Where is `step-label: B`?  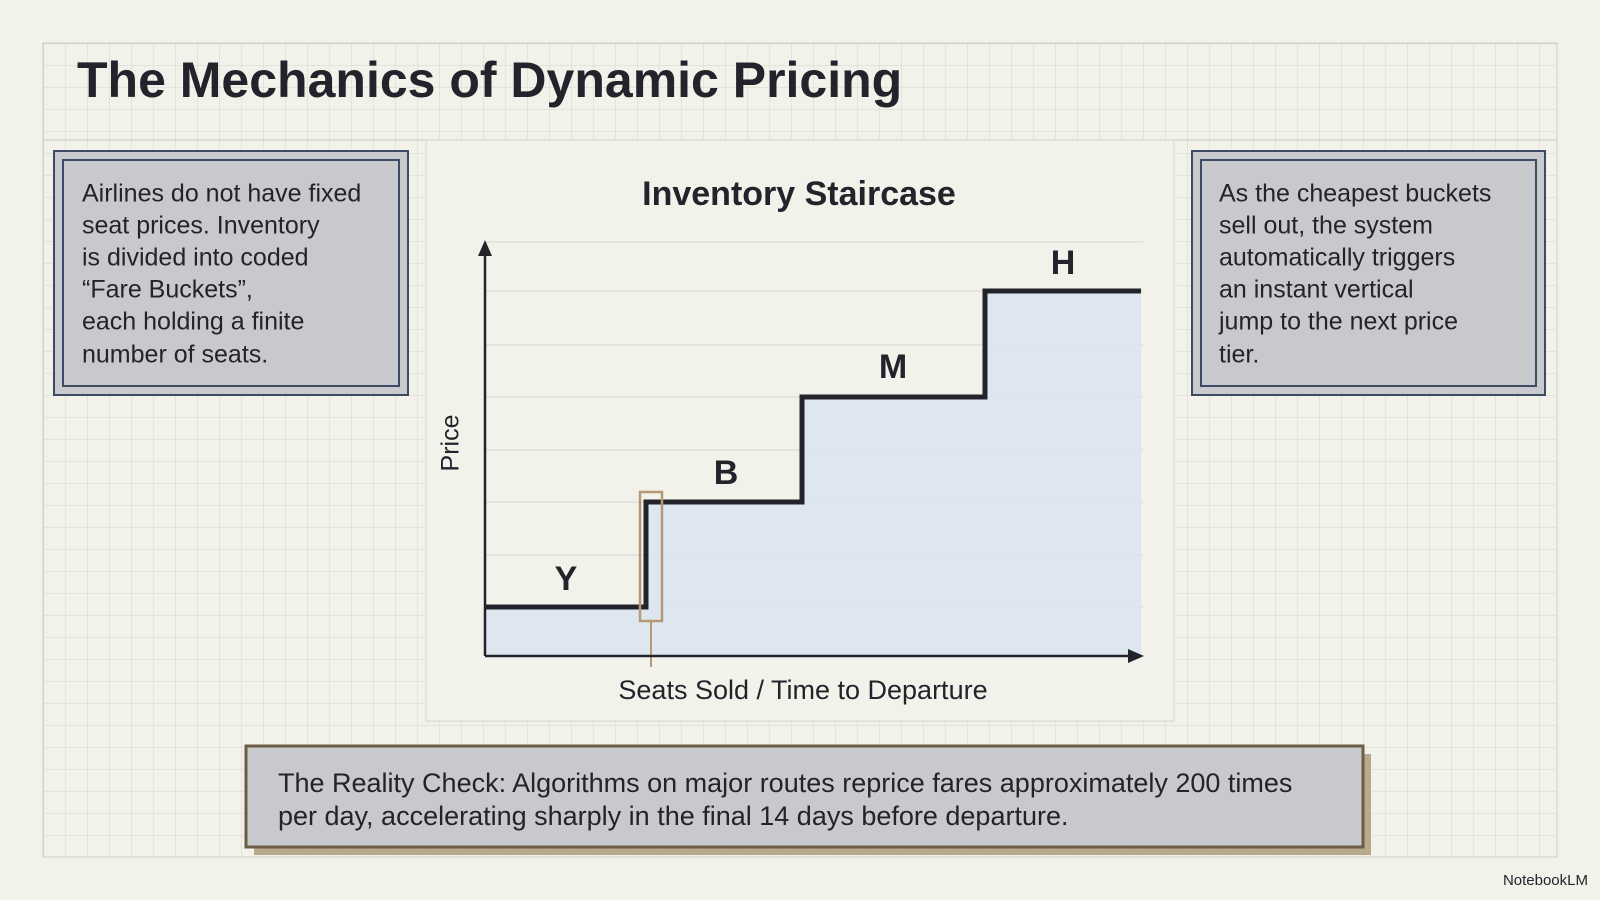
step-label: B is located at coordinates (726, 473).